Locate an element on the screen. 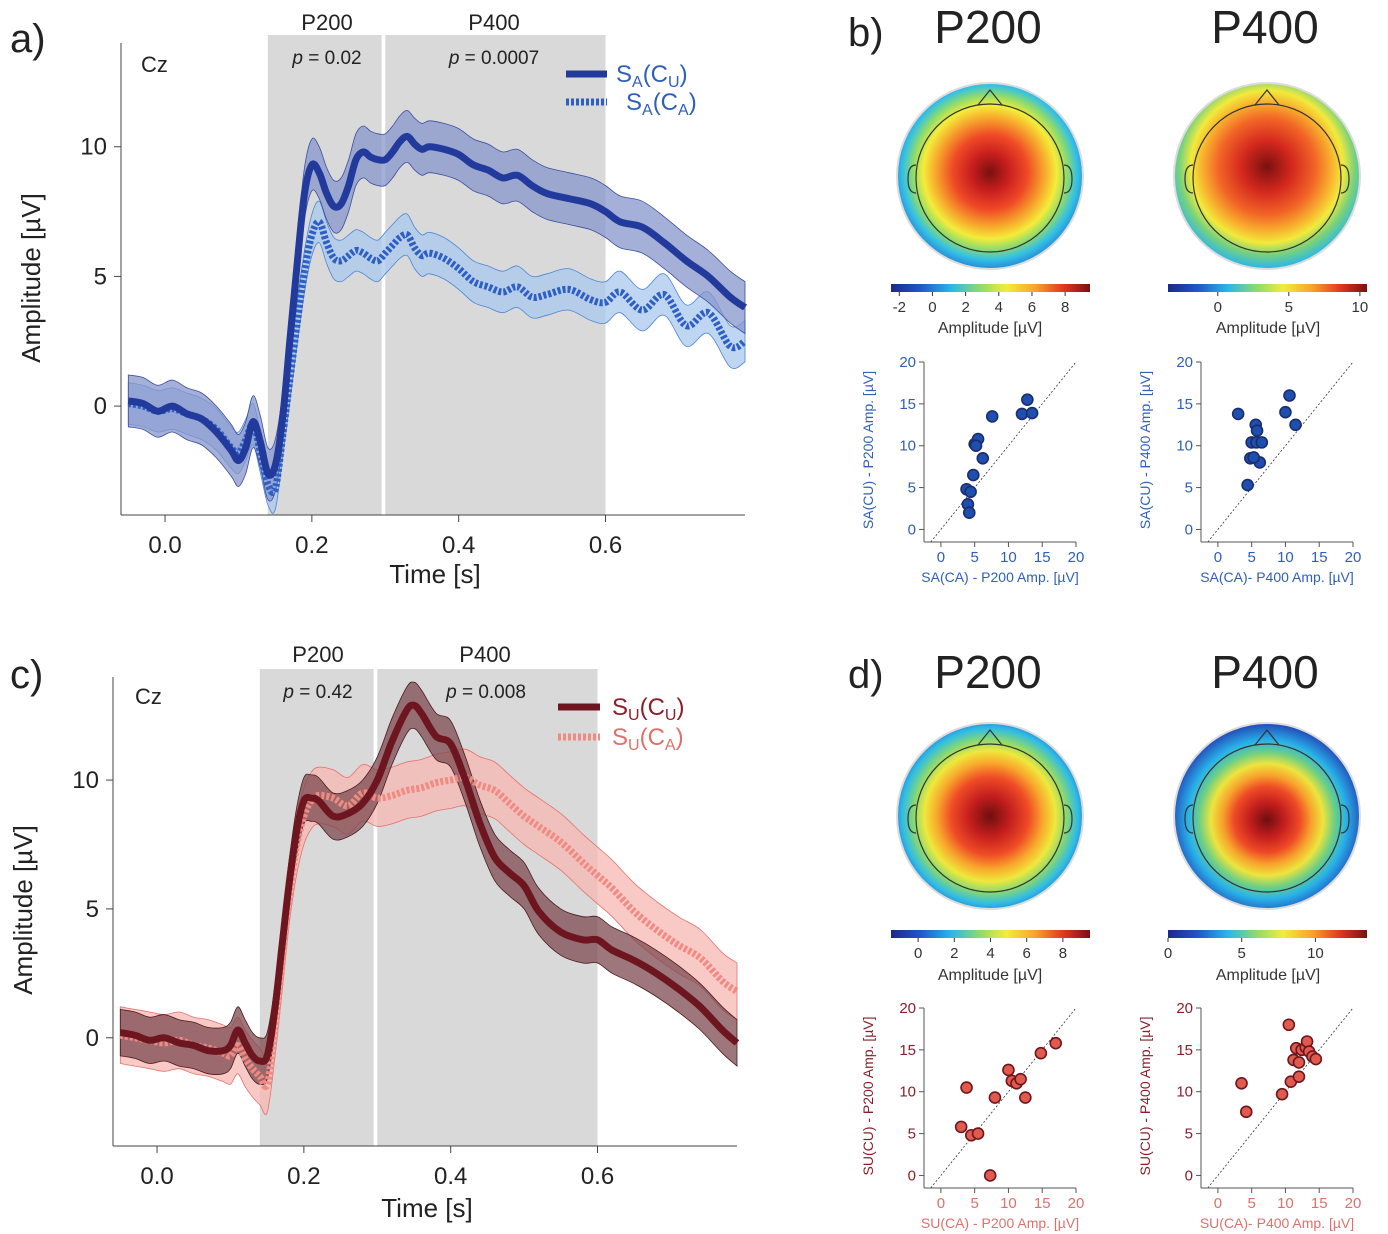 Image resolution: width=1388 pixels, height=1234 pixels. topomap-b-p400 is located at coordinates (1267, 176).